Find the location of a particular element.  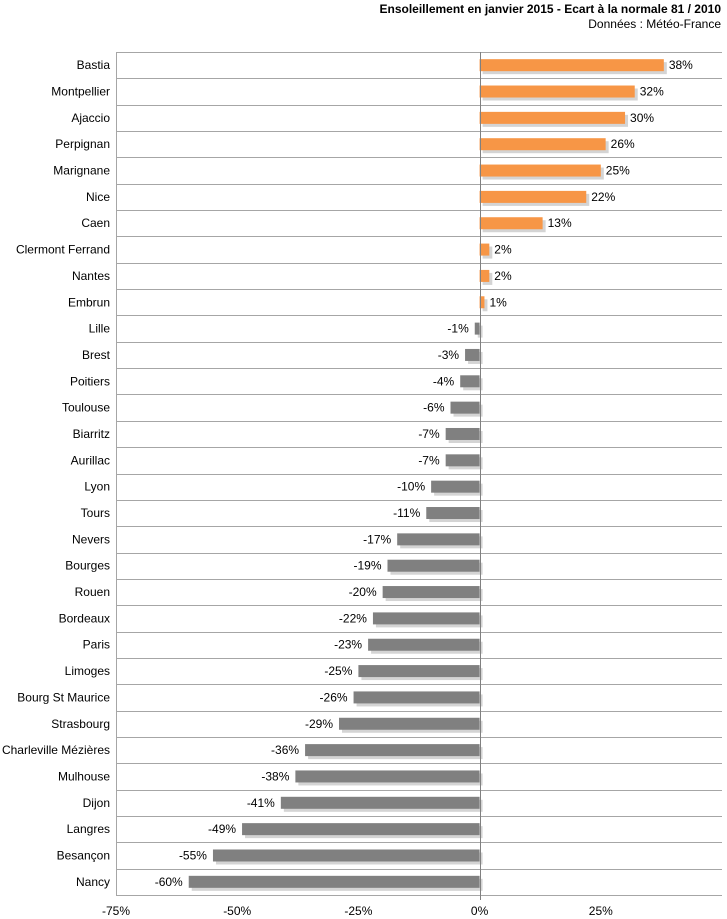

category-label: Besançon is located at coordinates (83, 855).